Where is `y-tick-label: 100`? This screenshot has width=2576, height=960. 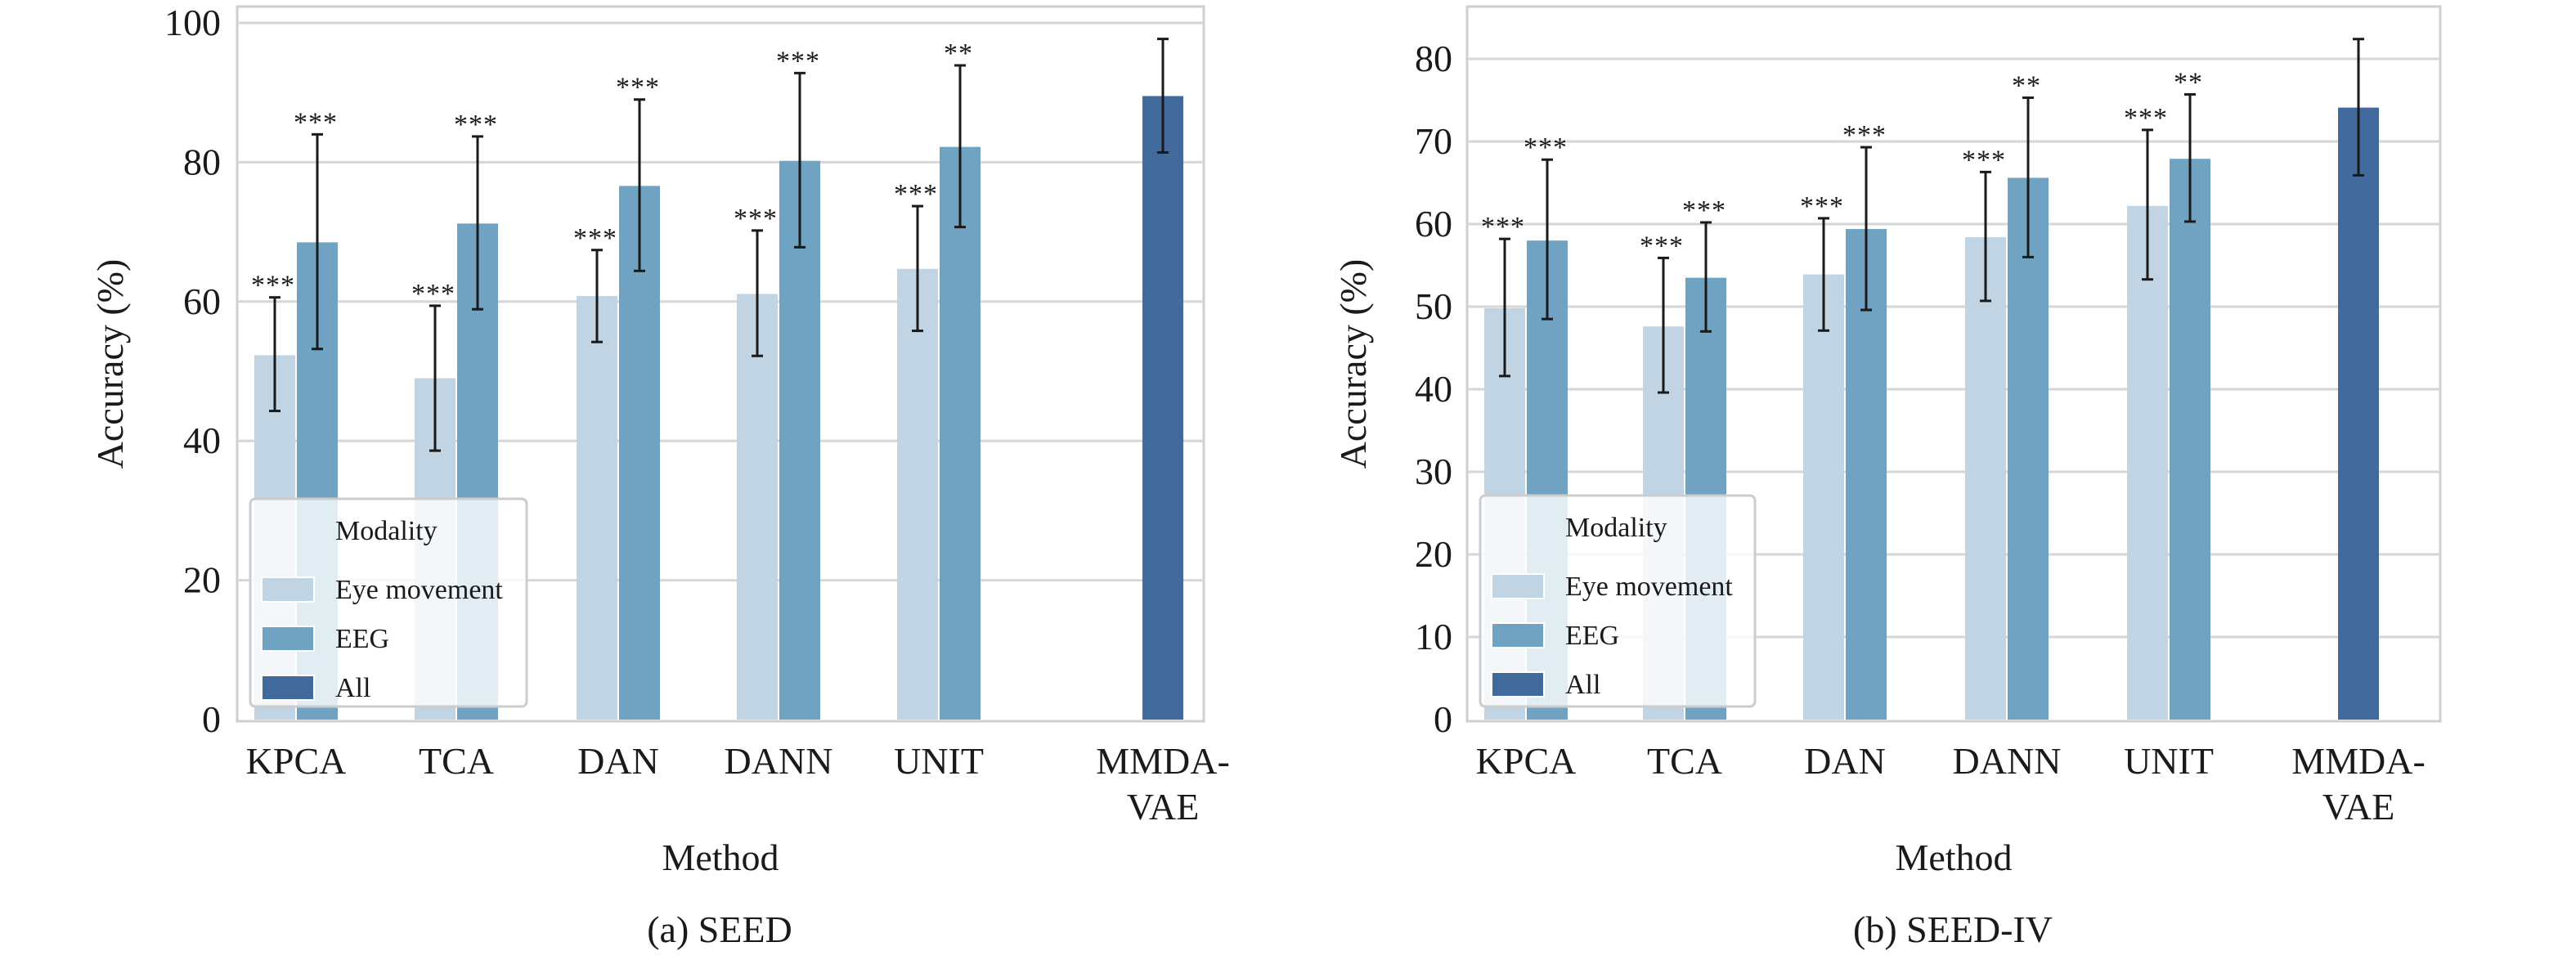 y-tick-label: 100 is located at coordinates (192, 22).